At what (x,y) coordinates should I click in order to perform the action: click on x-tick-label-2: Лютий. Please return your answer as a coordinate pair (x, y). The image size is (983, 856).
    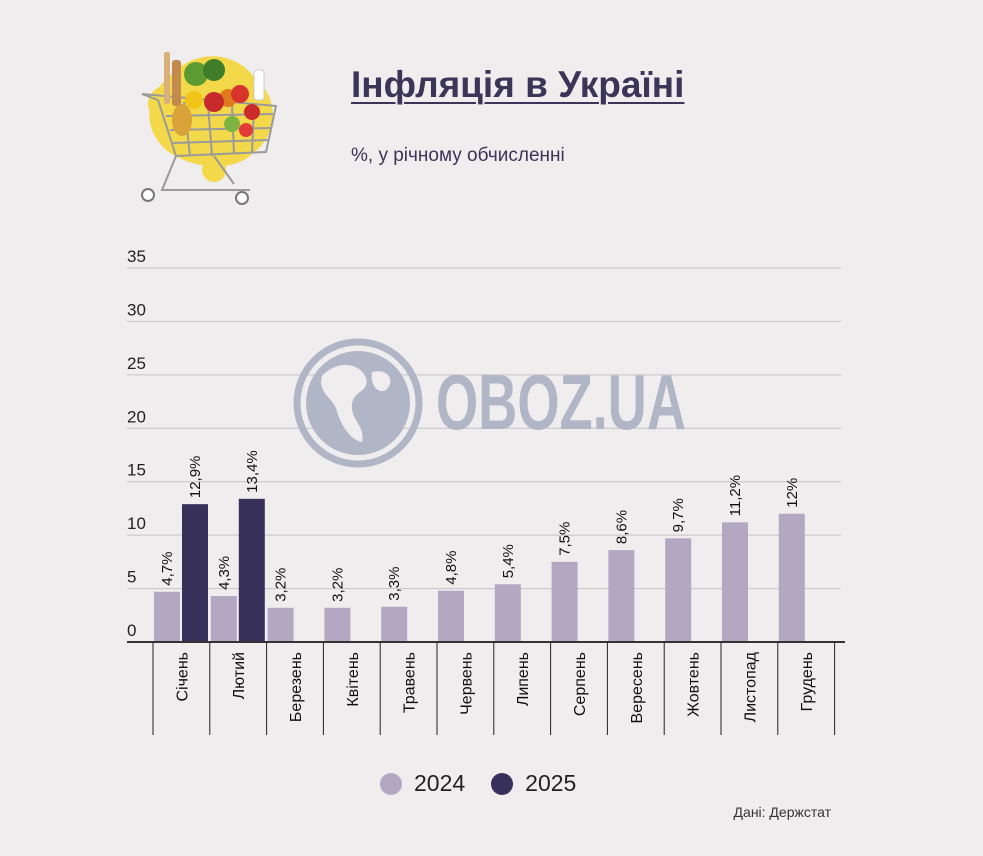
    Looking at the image, I should click on (239, 675).